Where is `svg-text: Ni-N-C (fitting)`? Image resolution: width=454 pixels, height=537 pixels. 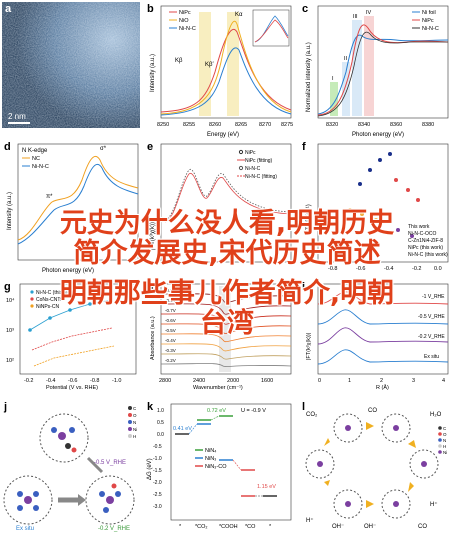
svg-text: Ni-N-C (fitting) is located at coordinates (261, 177).